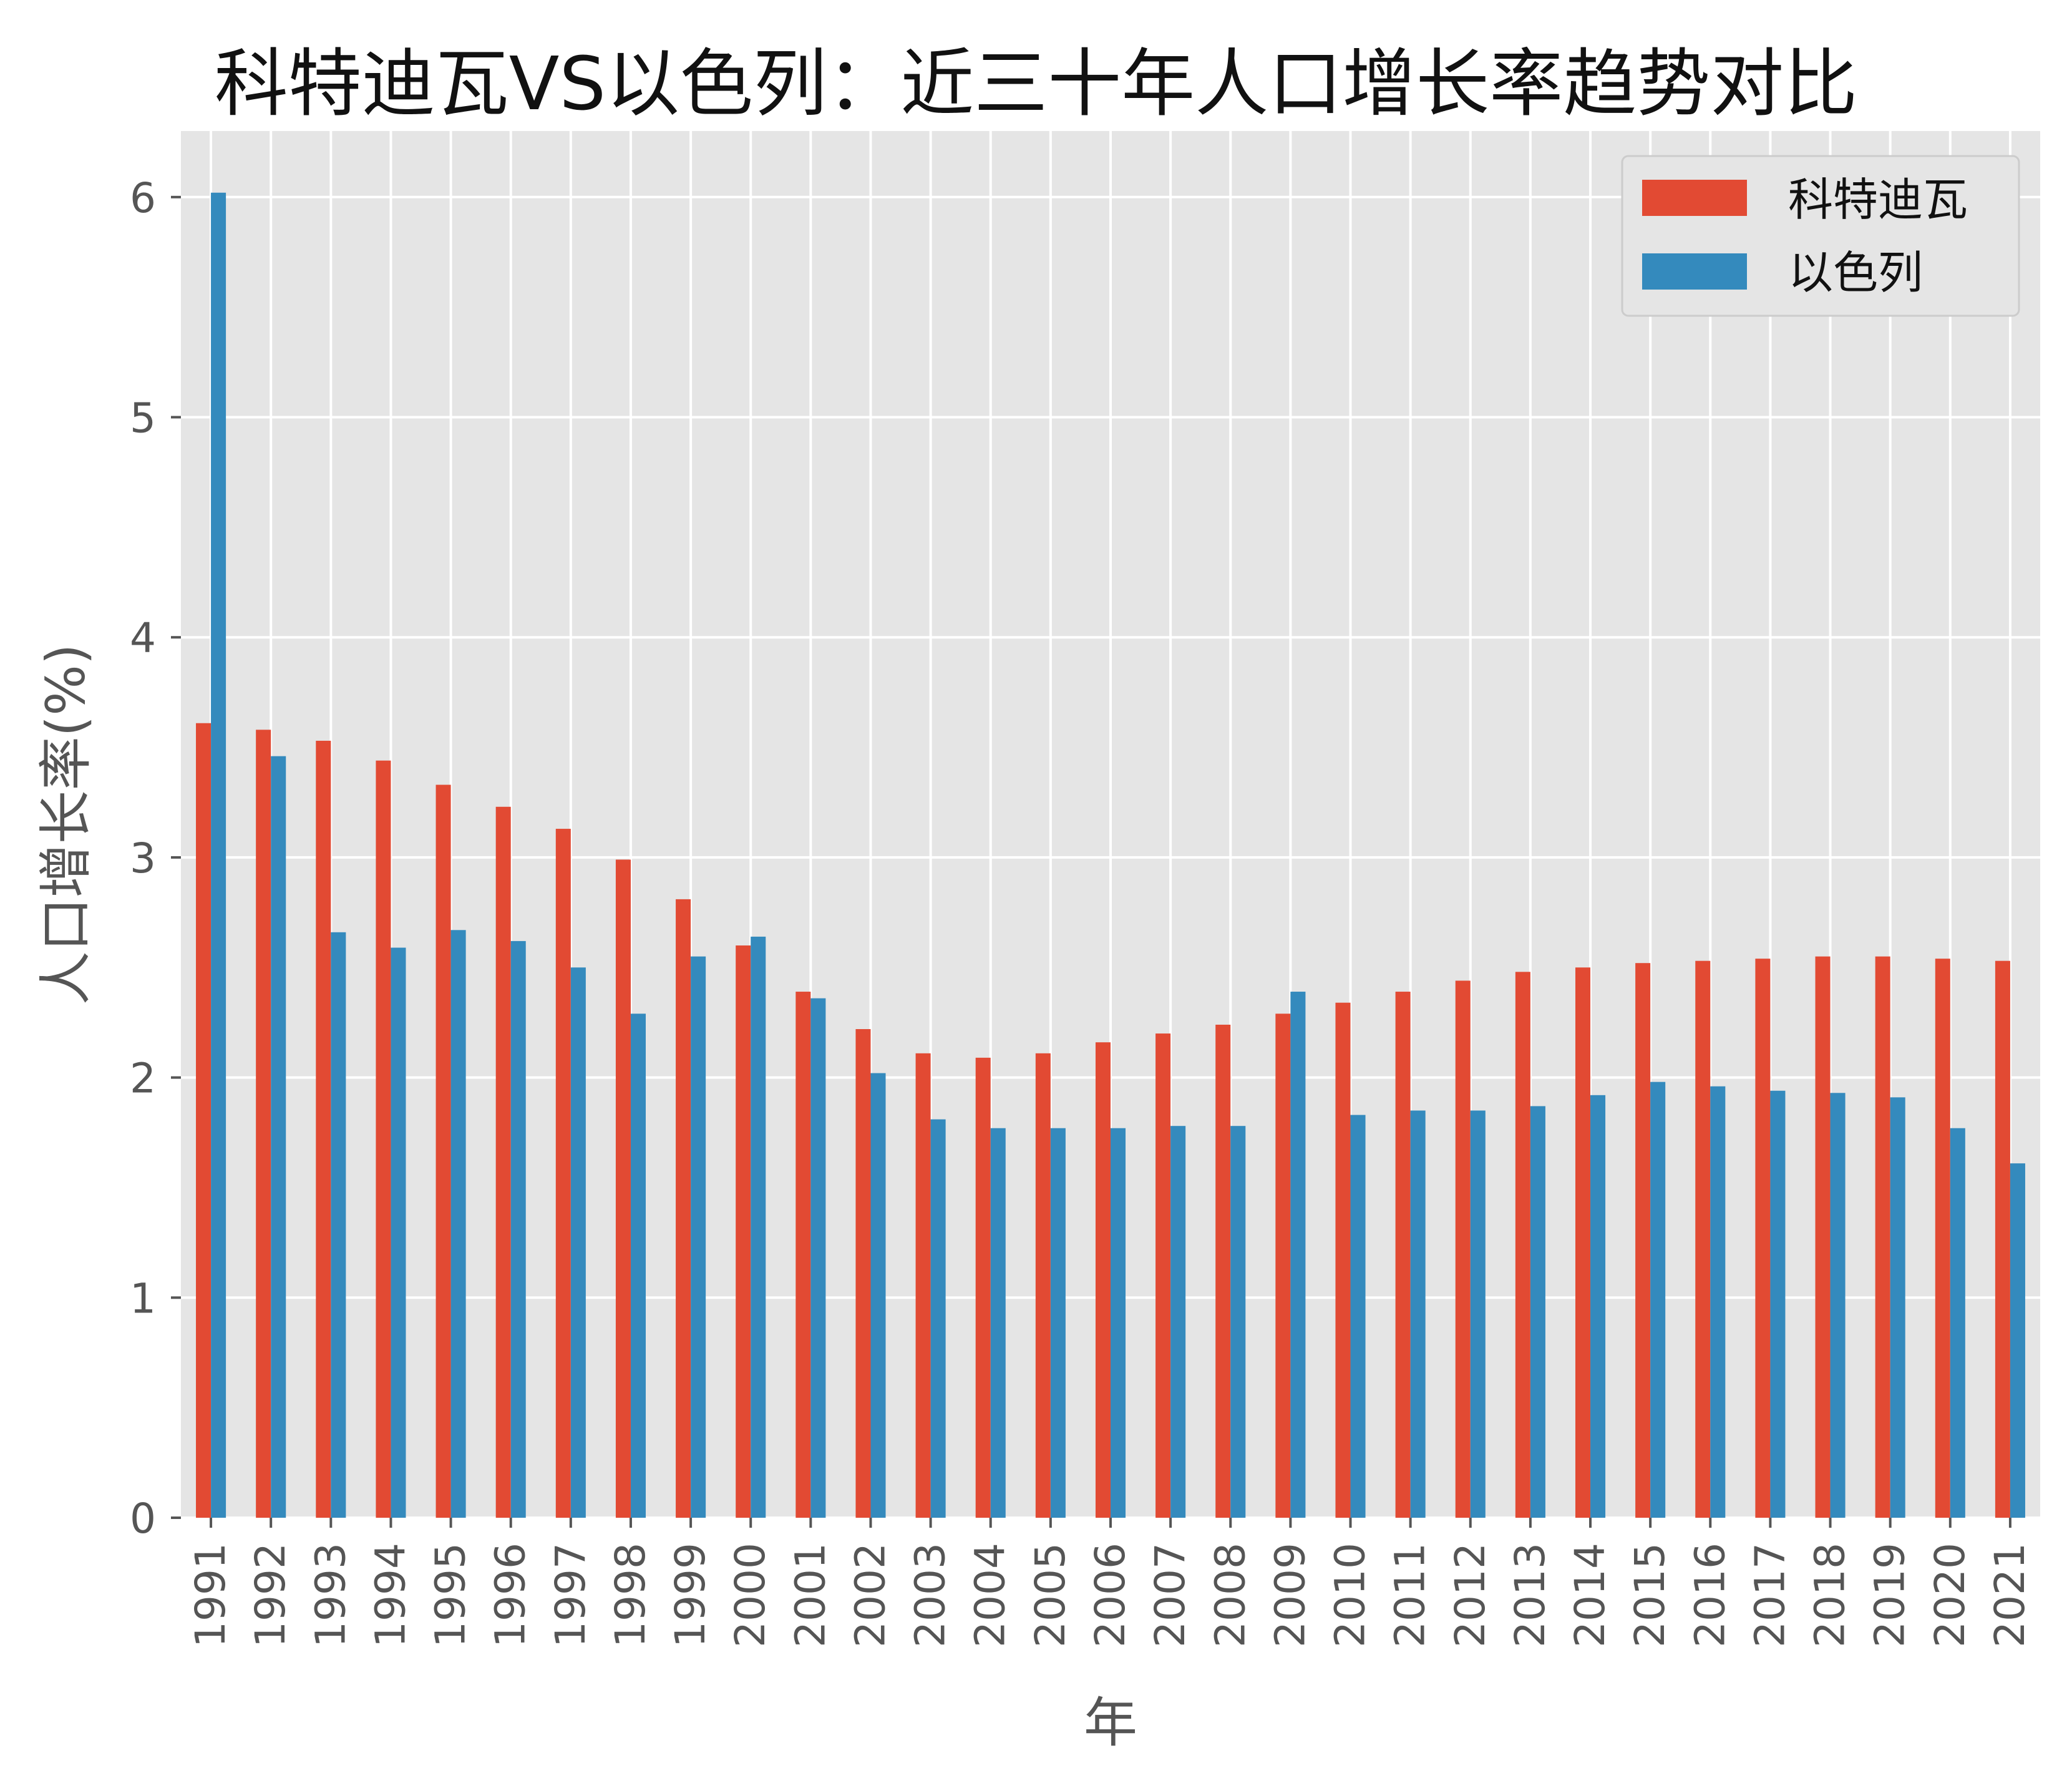  What do you see at coordinates (1170, 1596) in the screenshot?
I see `x-tick-label: 2007` at bounding box center [1170, 1596].